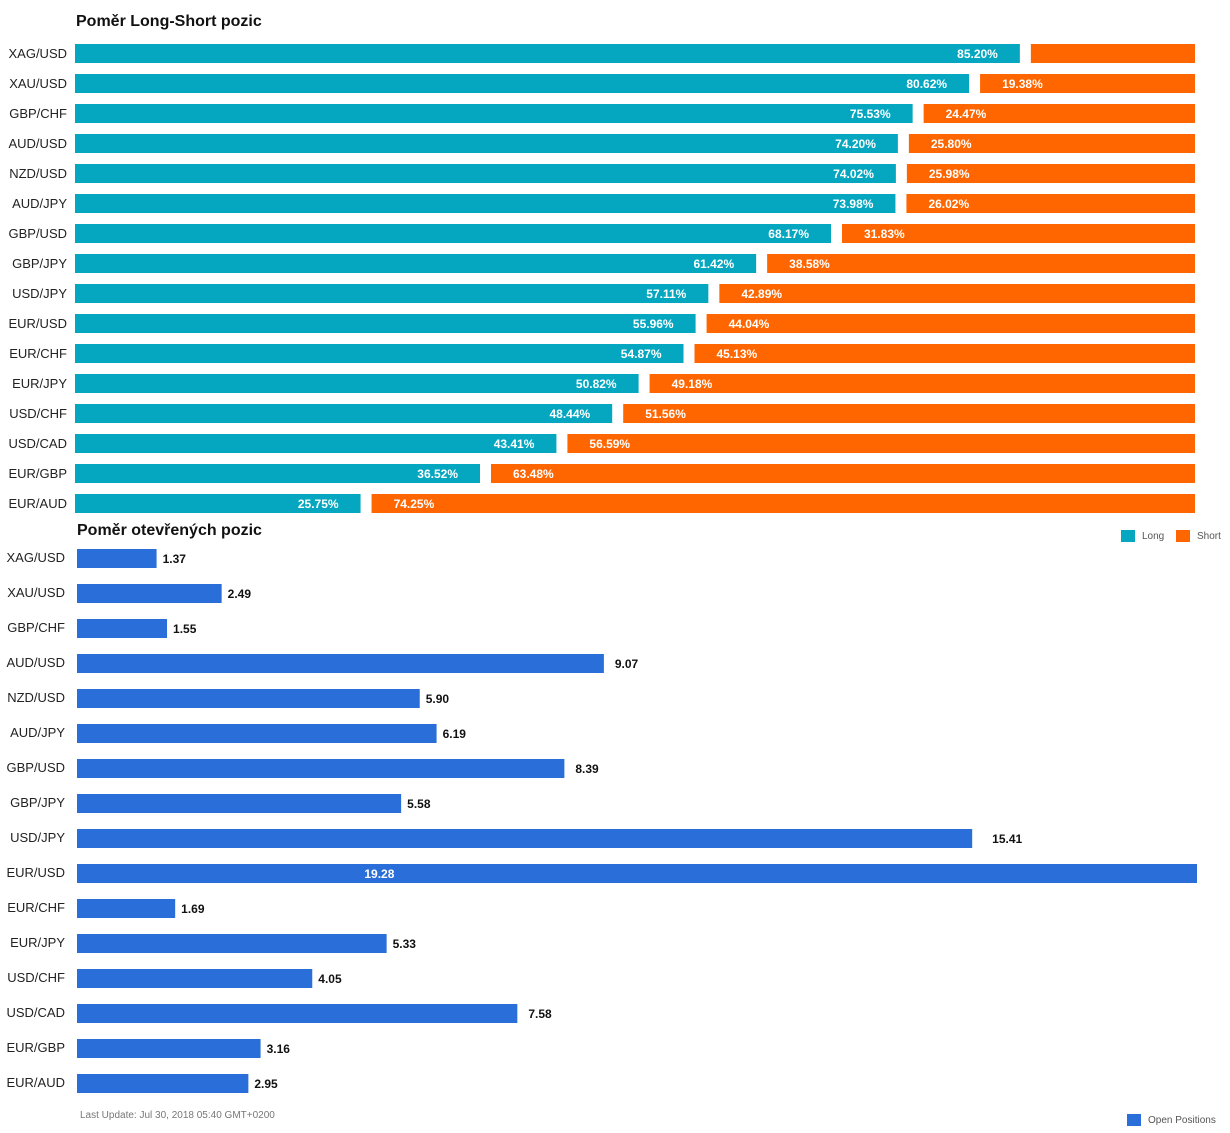 Image resolution: width=1230 pixels, height=1133 pixels. What do you see at coordinates (587, 769) in the screenshot?
I see `open-value-label-gbp-usd: 8.39` at bounding box center [587, 769].